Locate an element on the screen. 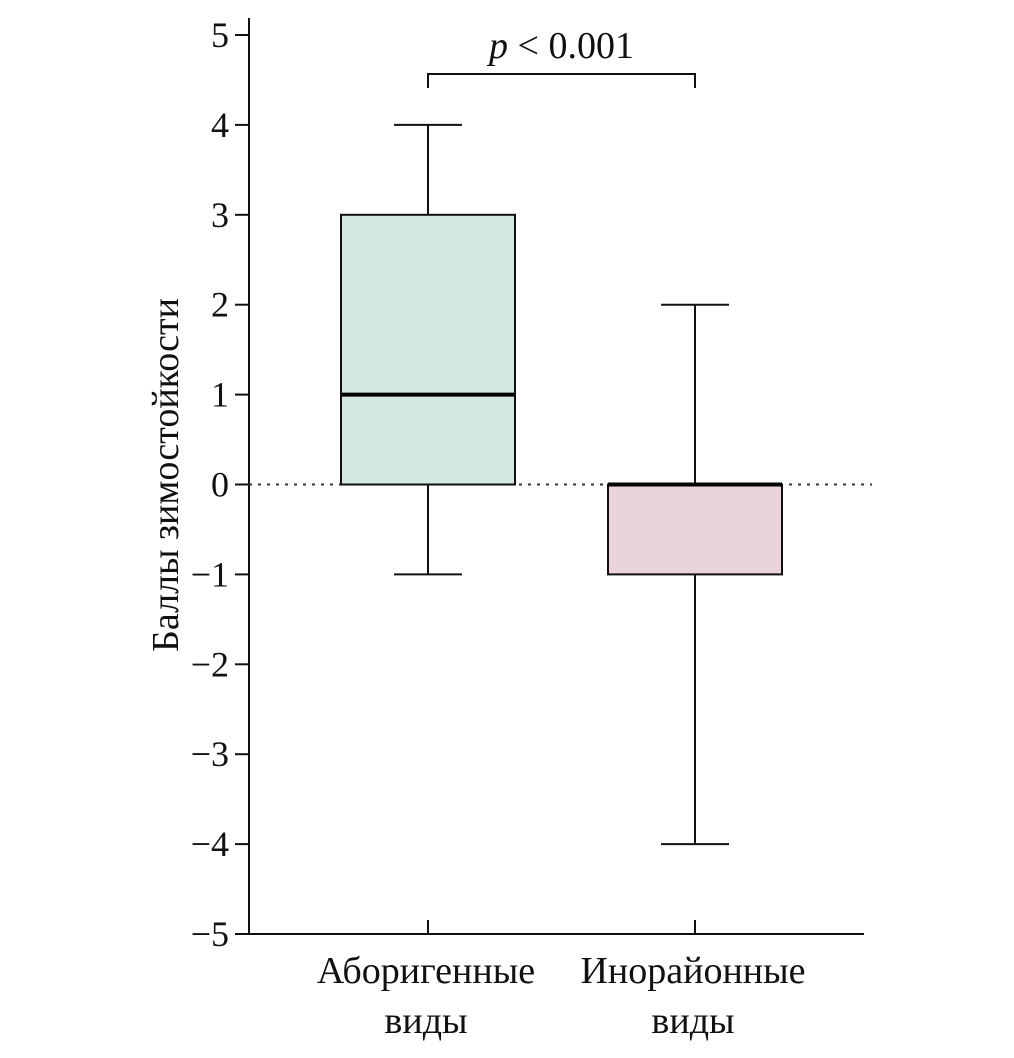 This screenshot has width=1014, height=1058. x-ticks: Аборигенные виды Инорайонные виды is located at coordinates (561, 981).